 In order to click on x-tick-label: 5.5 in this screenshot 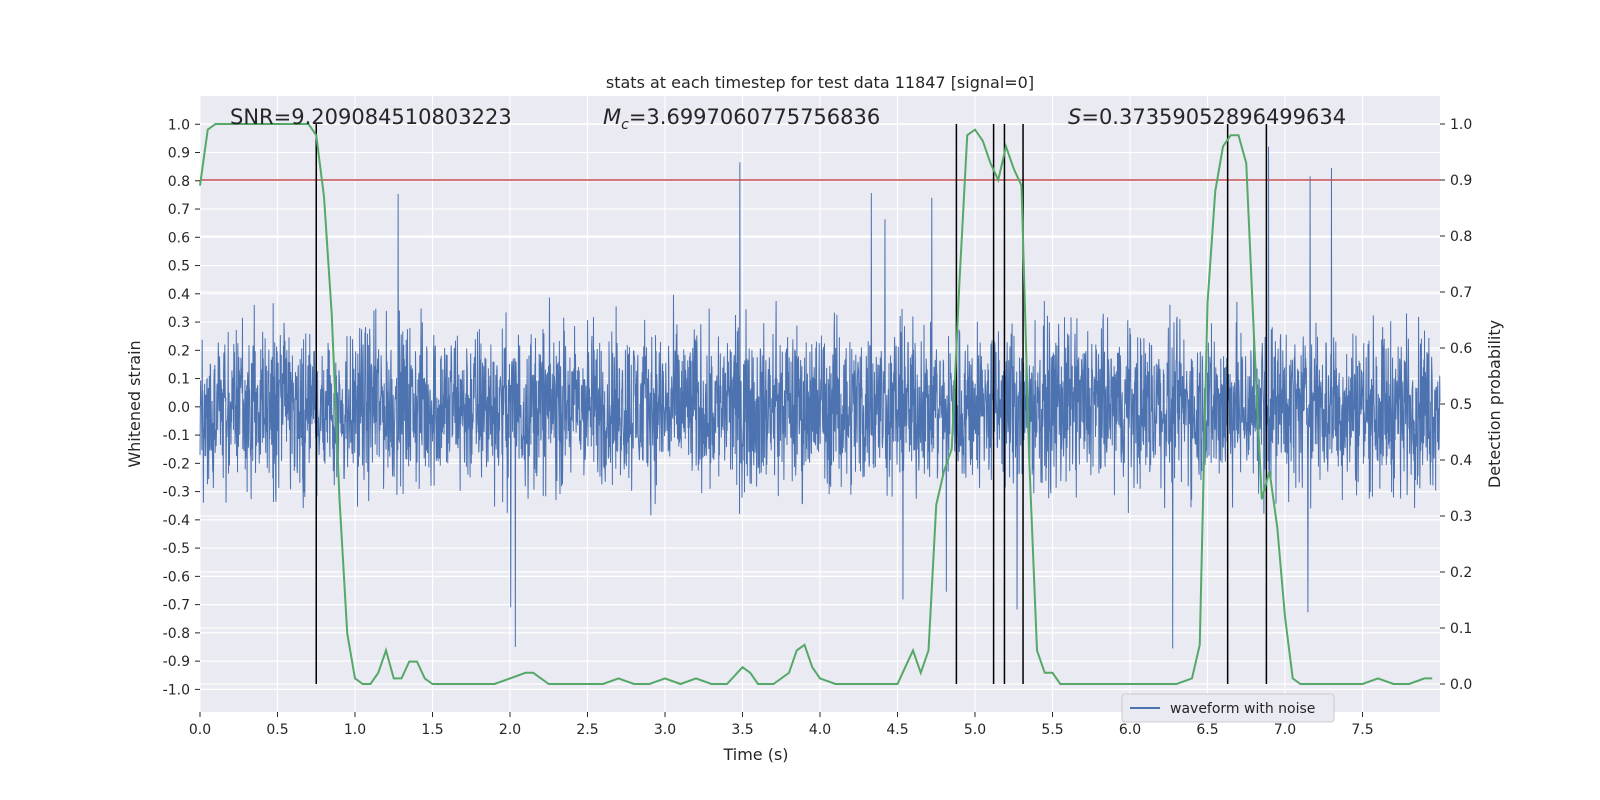, I will do `click(1052, 730)`.